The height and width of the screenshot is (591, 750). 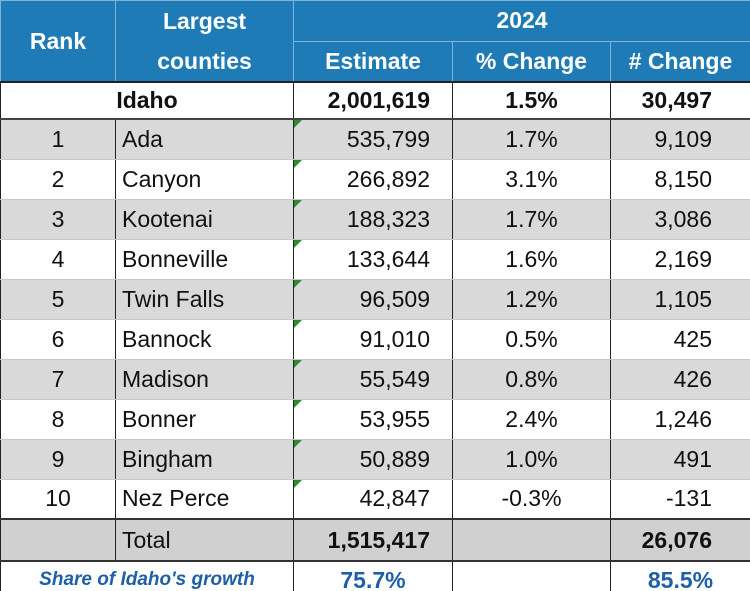 I want to click on share-label: Share of Idaho's growth, so click(x=147, y=576).